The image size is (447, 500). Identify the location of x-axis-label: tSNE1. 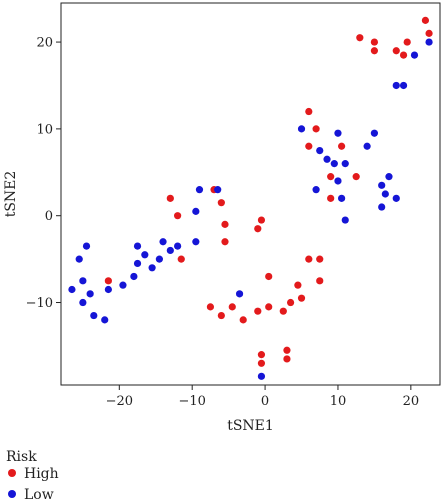
(250, 426).